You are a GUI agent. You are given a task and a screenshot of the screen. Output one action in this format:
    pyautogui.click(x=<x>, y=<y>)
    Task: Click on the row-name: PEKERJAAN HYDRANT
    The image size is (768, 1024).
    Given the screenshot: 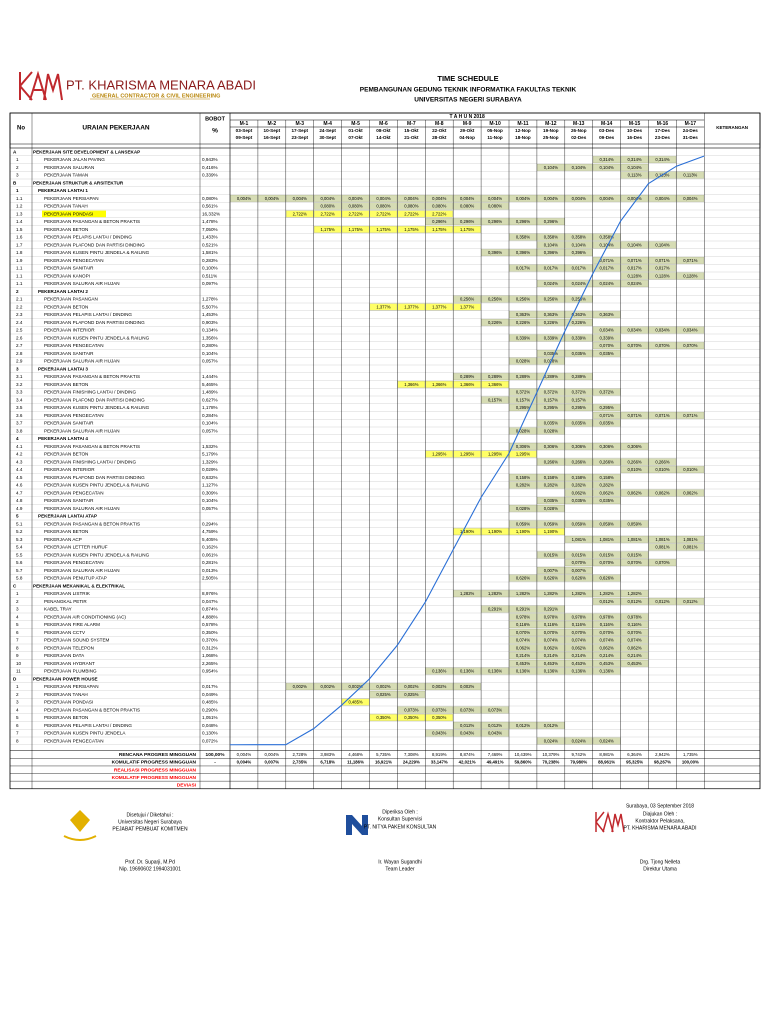 What is the action you would take?
    pyautogui.click(x=69, y=663)
    